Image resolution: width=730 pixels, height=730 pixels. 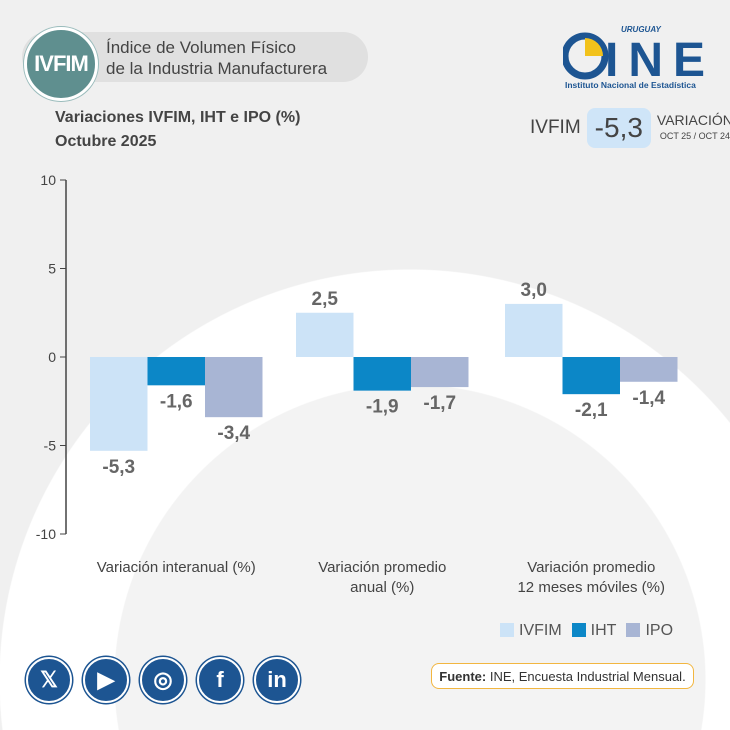 I want to click on legend: IVFIM IHT IPO, so click(x=586, y=631).